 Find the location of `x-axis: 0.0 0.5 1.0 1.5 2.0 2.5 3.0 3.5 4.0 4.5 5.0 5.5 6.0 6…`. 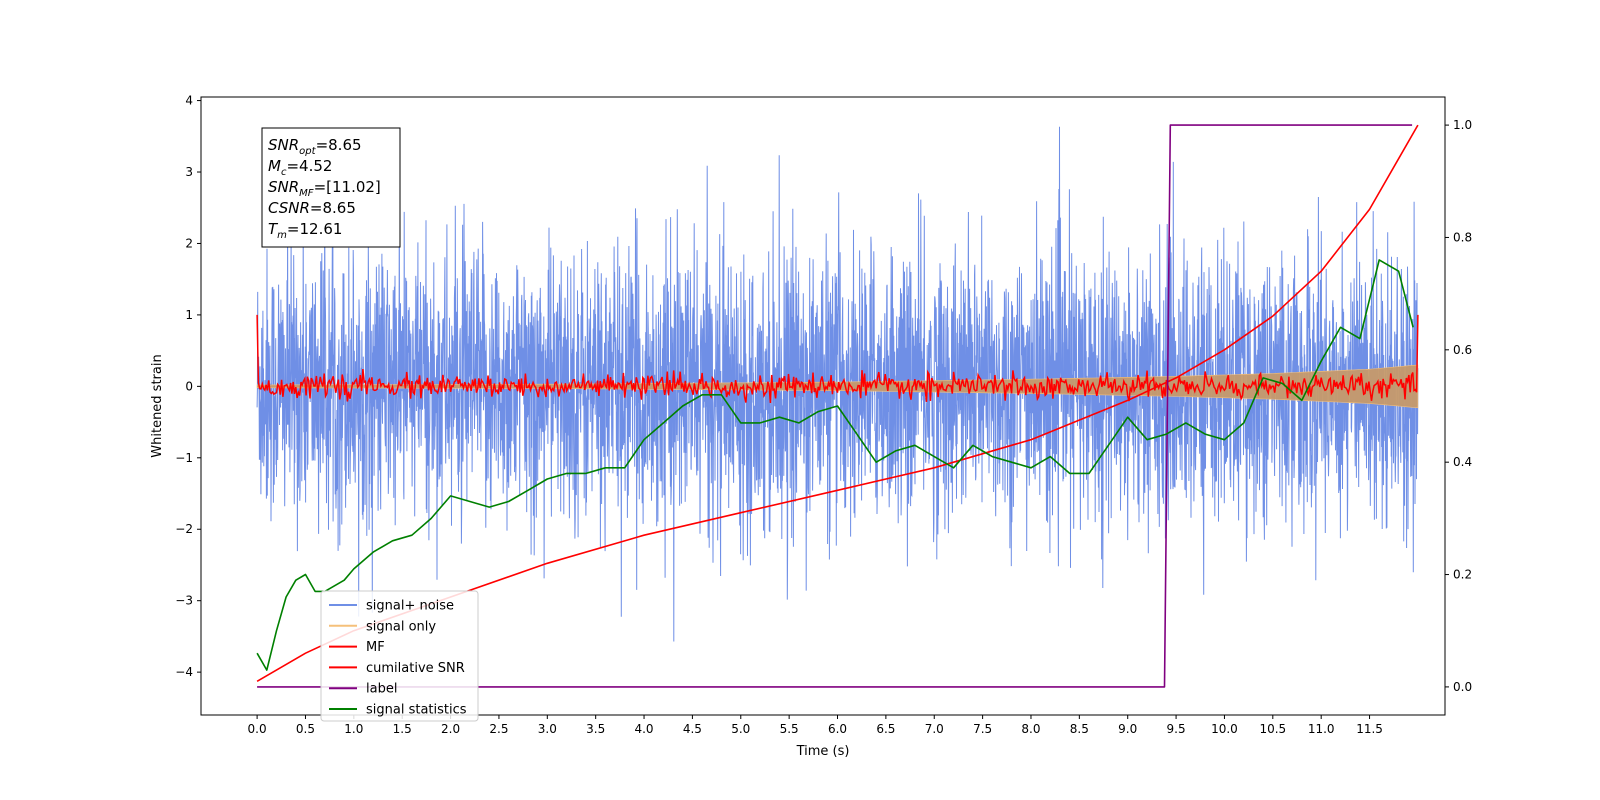

x-axis: 0.0 0.5 1.0 1.5 2.0 2.5 3.0 3.5 4.0 4.5 5.0 5.5 6.0 6… is located at coordinates (815, 725).